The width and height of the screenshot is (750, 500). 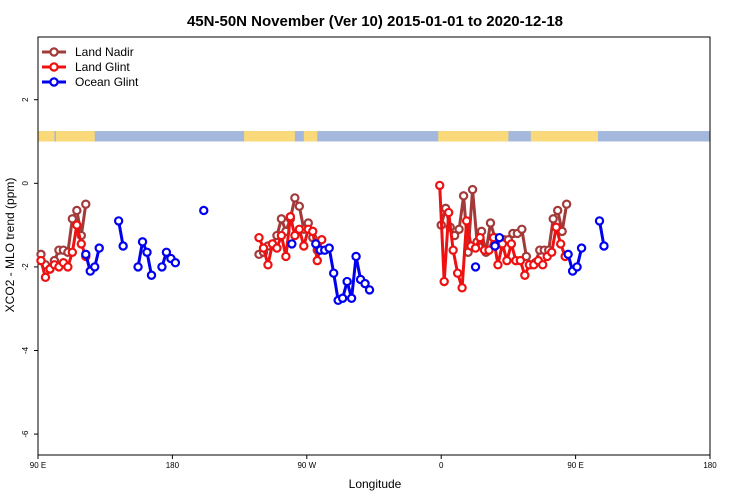 What do you see at coordinates (441, 465) in the screenshot?
I see `x-tick-label: 0` at bounding box center [441, 465].